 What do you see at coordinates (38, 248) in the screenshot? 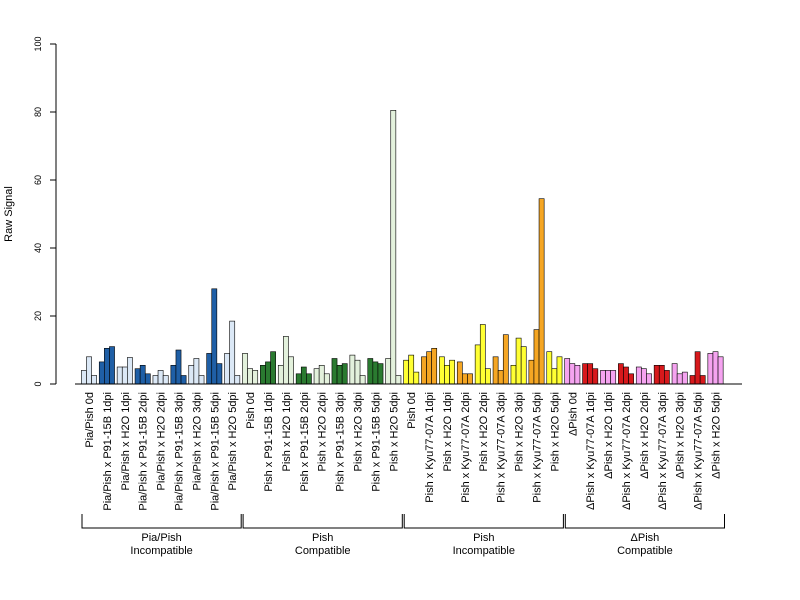
I see `y-tick-label: 40` at bounding box center [38, 248].